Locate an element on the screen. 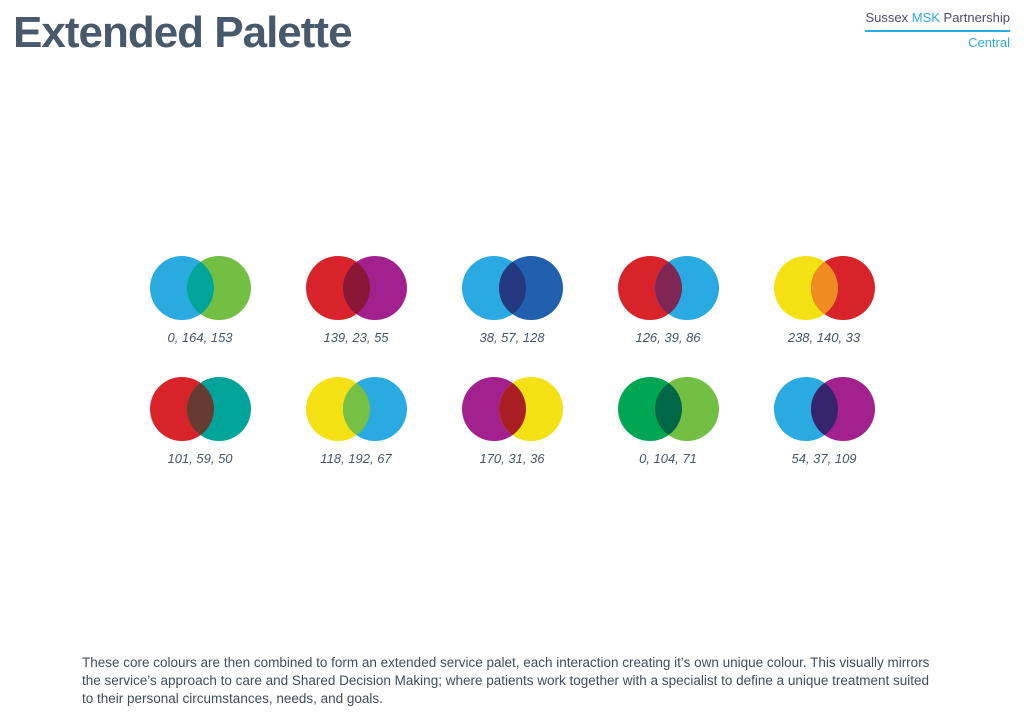  venn-pair: 0, 104, 71 is located at coordinates (668, 421).